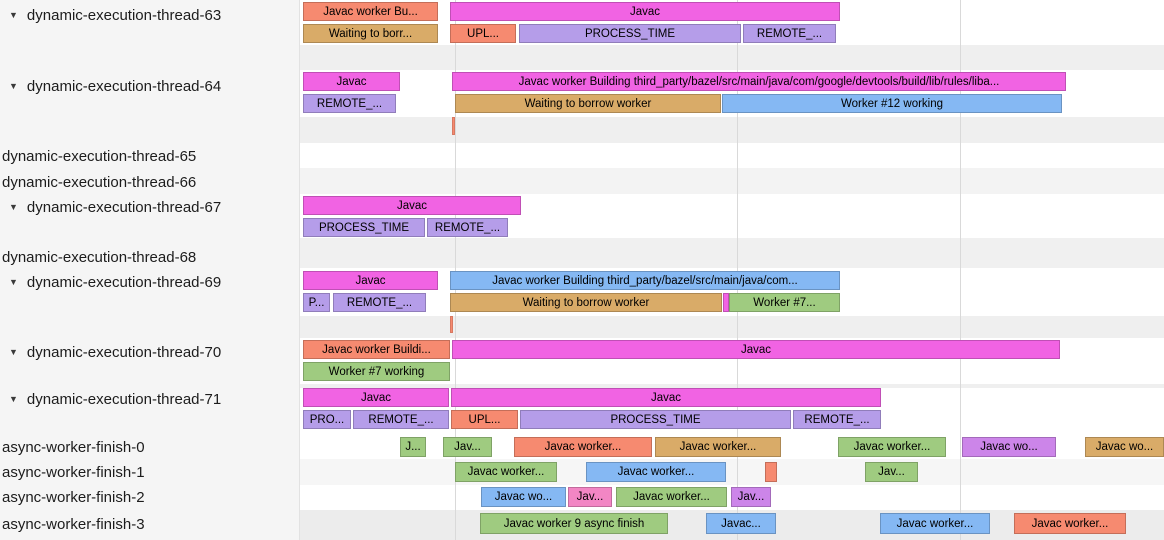 This screenshot has width=1164, height=540. Describe the element at coordinates (892, 103) in the screenshot. I see `trace-slice: Worker #12 working` at that location.